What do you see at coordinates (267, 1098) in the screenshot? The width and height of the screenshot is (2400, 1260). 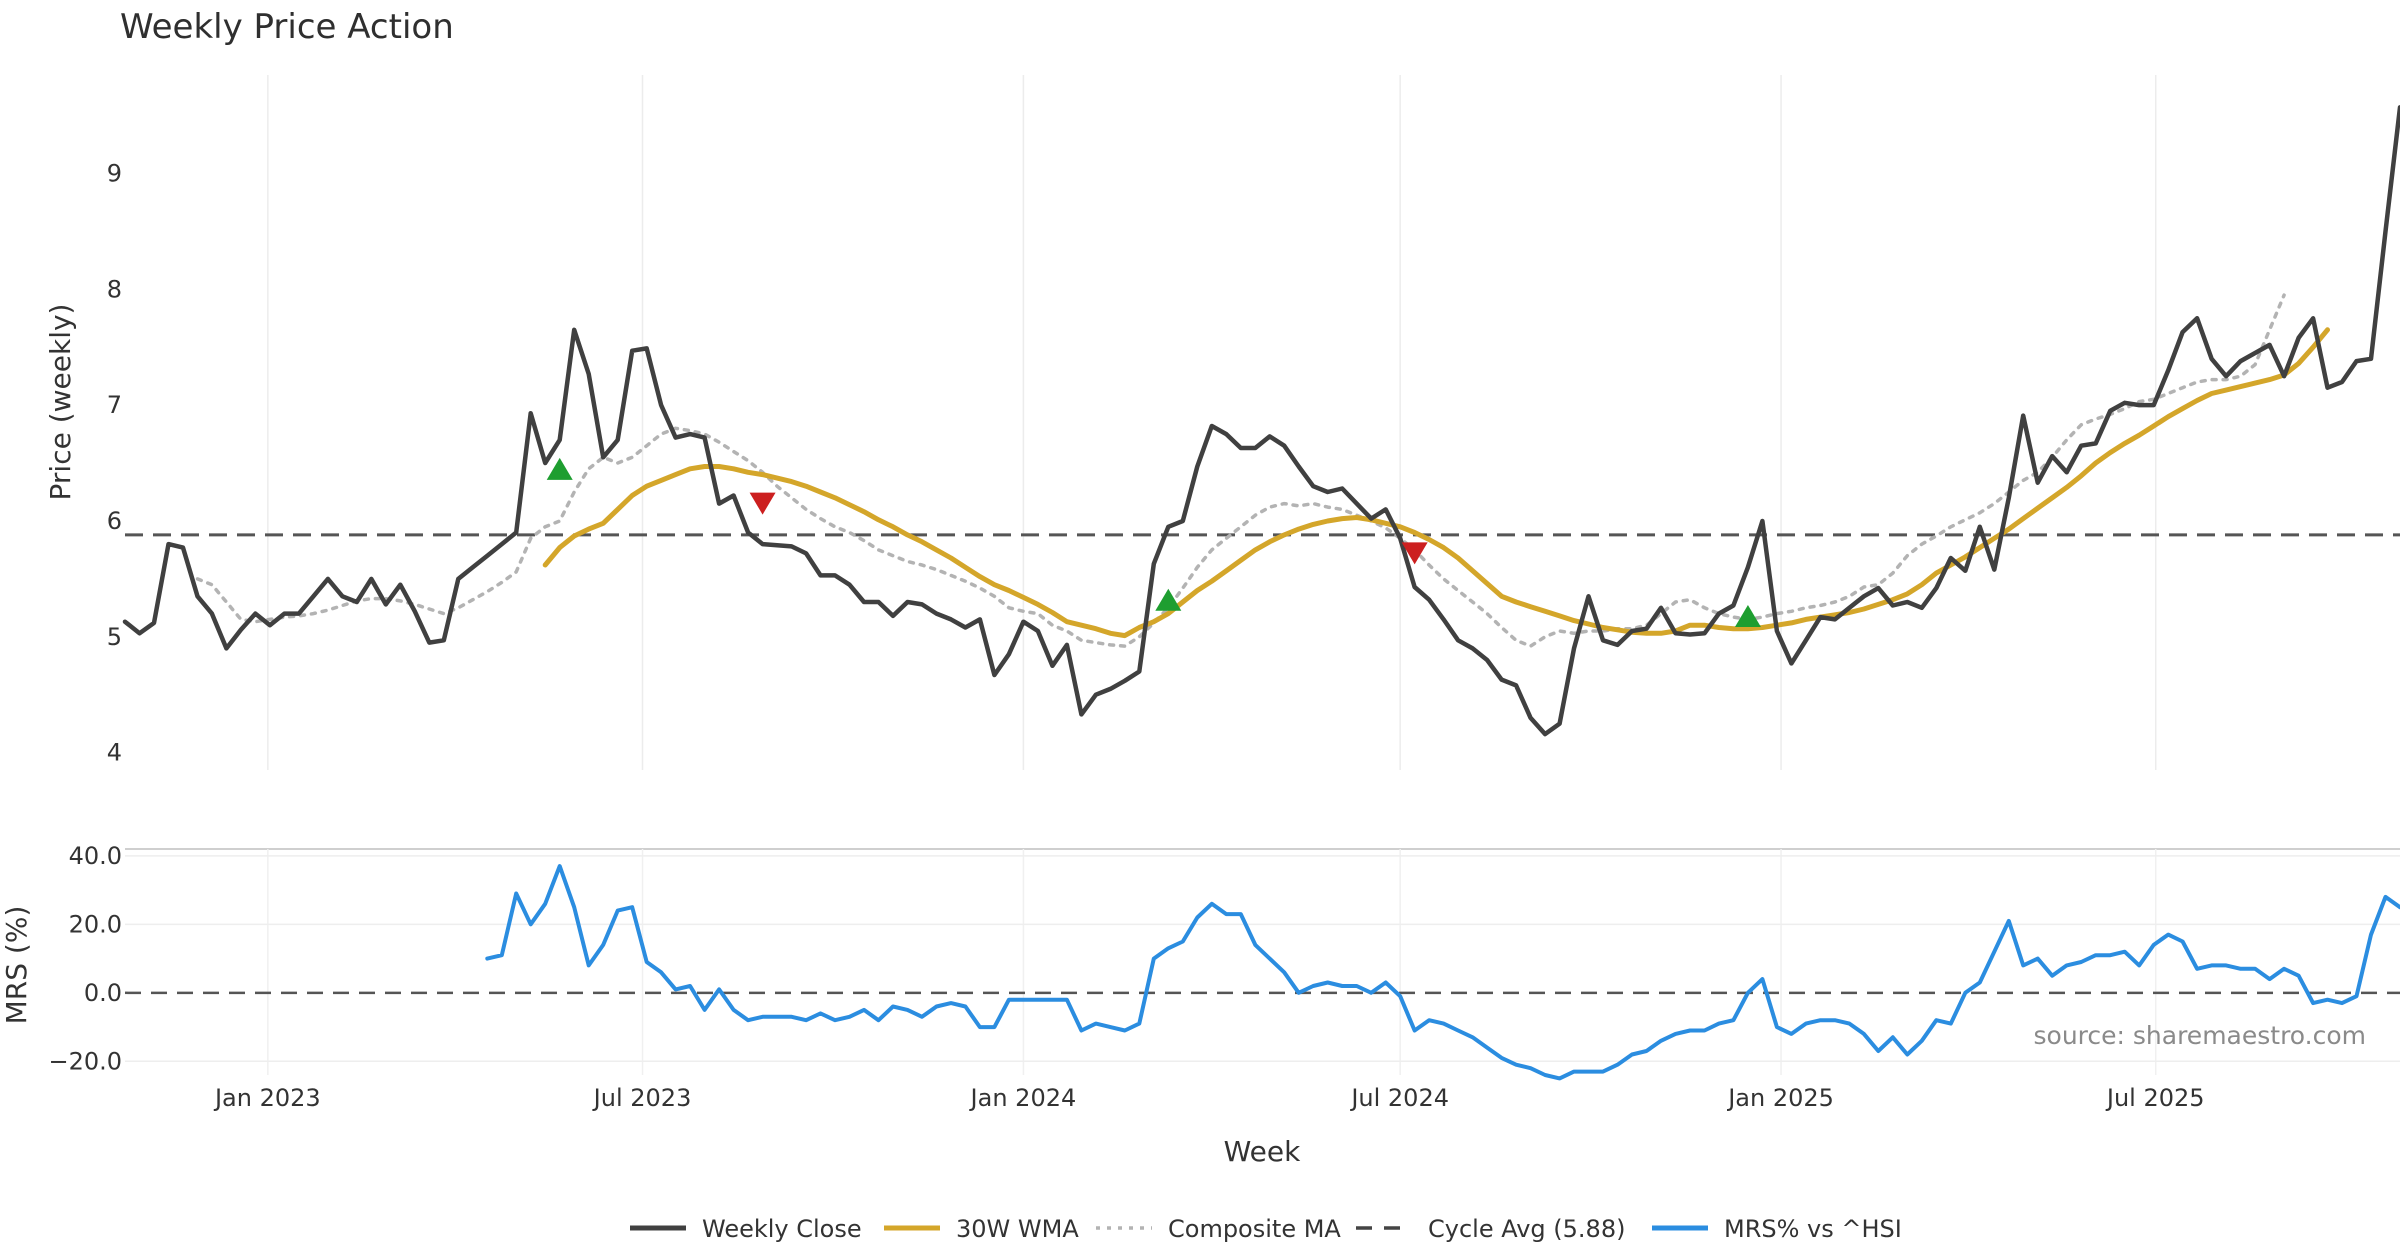 I see `x-tick-label: Jan 2023` at bounding box center [267, 1098].